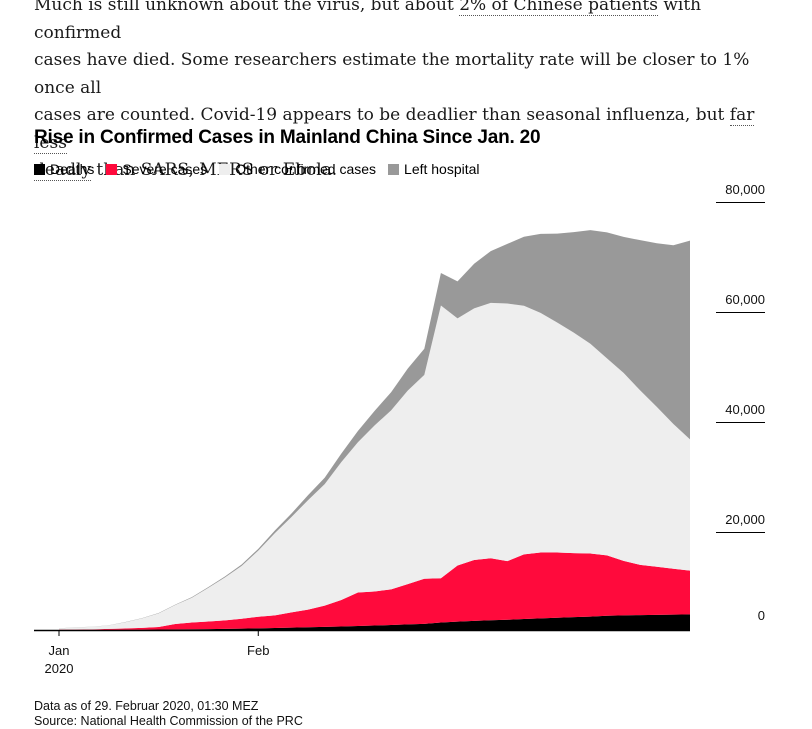 Image resolution: width=812 pixels, height=729 pixels. Describe the element at coordinates (146, 706) in the screenshot. I see `data-as-of: Data as of 29. Februar 2020, 01:30 MEZ` at that location.